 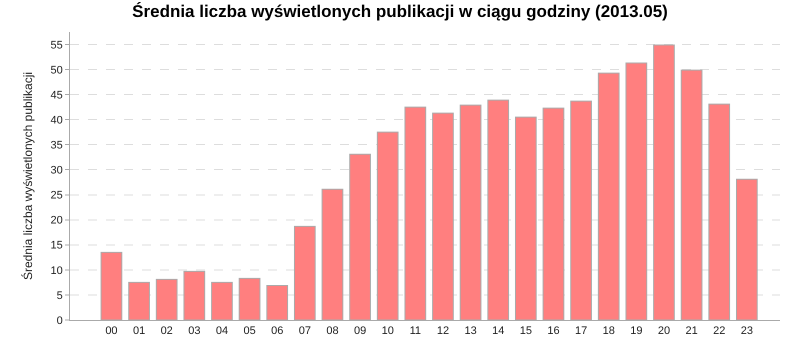 What do you see at coordinates (360, 331) in the screenshot?
I see `x-tick-label: 09` at bounding box center [360, 331].